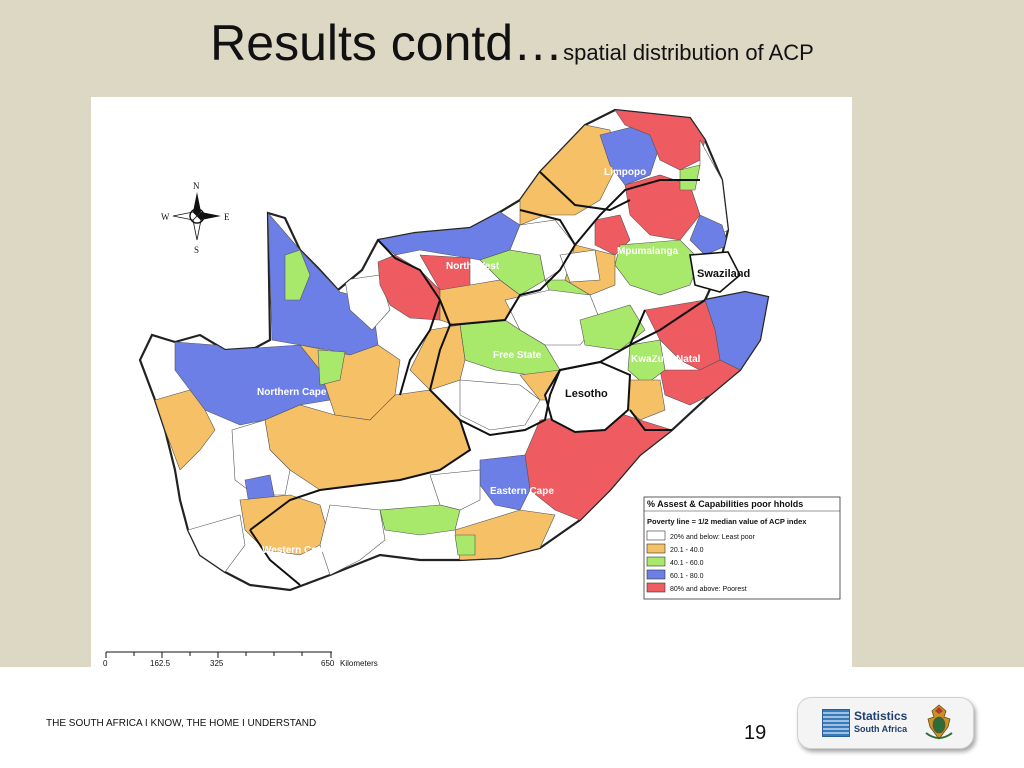 The image size is (1024, 768). Describe the element at coordinates (240, 659) in the screenshot. I see `scale-bar: 0 162.5 325 650 Kilometers` at that location.